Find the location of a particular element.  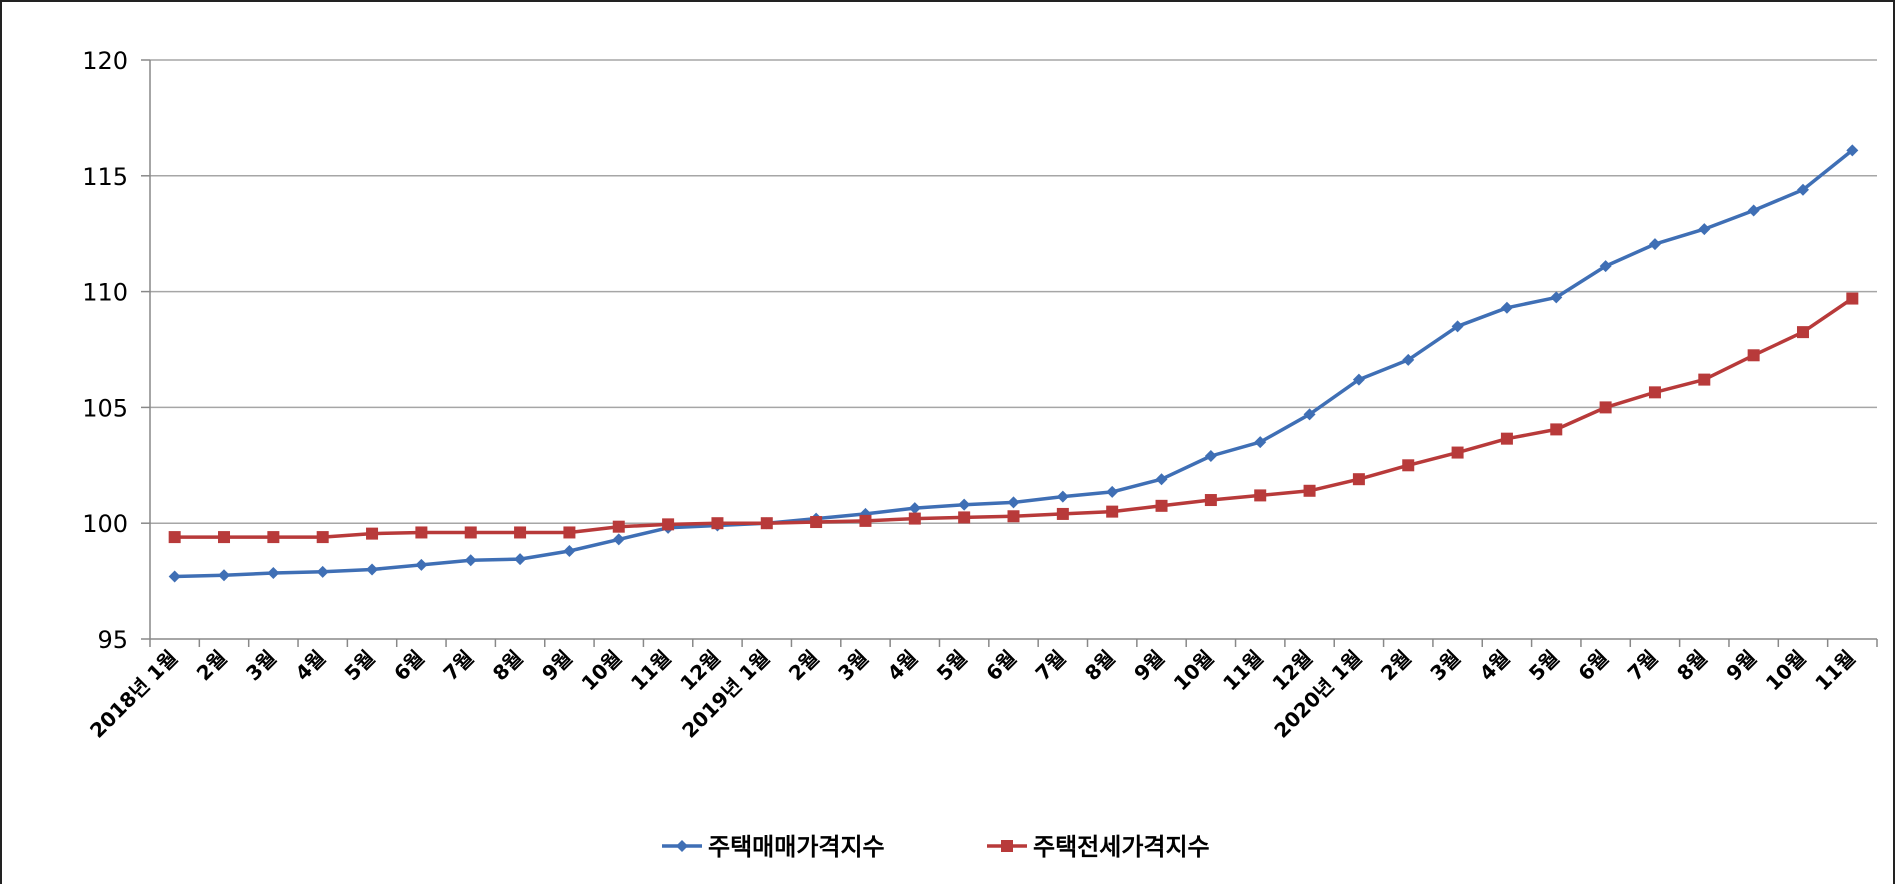

legend-marker is located at coordinates (682, 846).